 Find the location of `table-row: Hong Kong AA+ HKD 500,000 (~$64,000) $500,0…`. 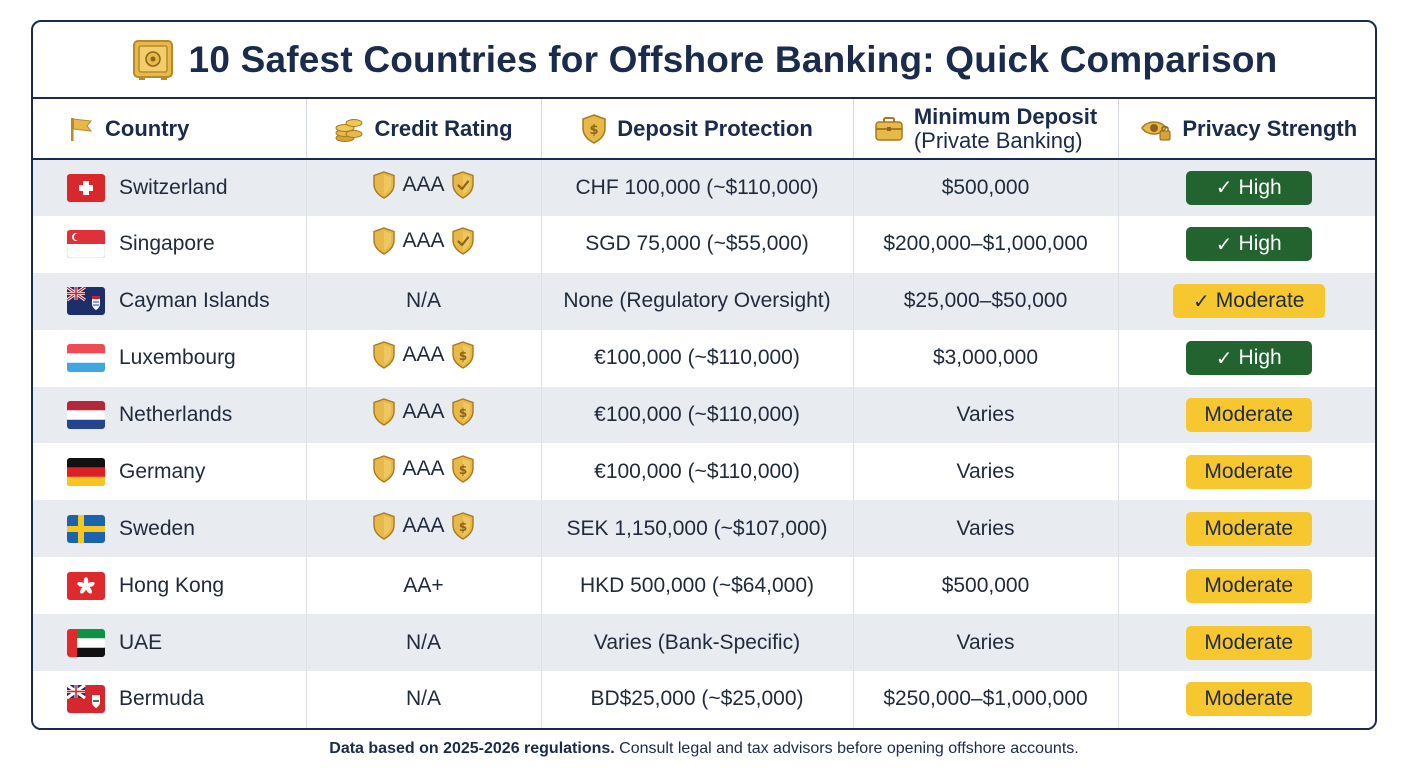

table-row: Hong Kong AA+ HKD 500,000 (~$64,000) $500,0… is located at coordinates (704, 586).